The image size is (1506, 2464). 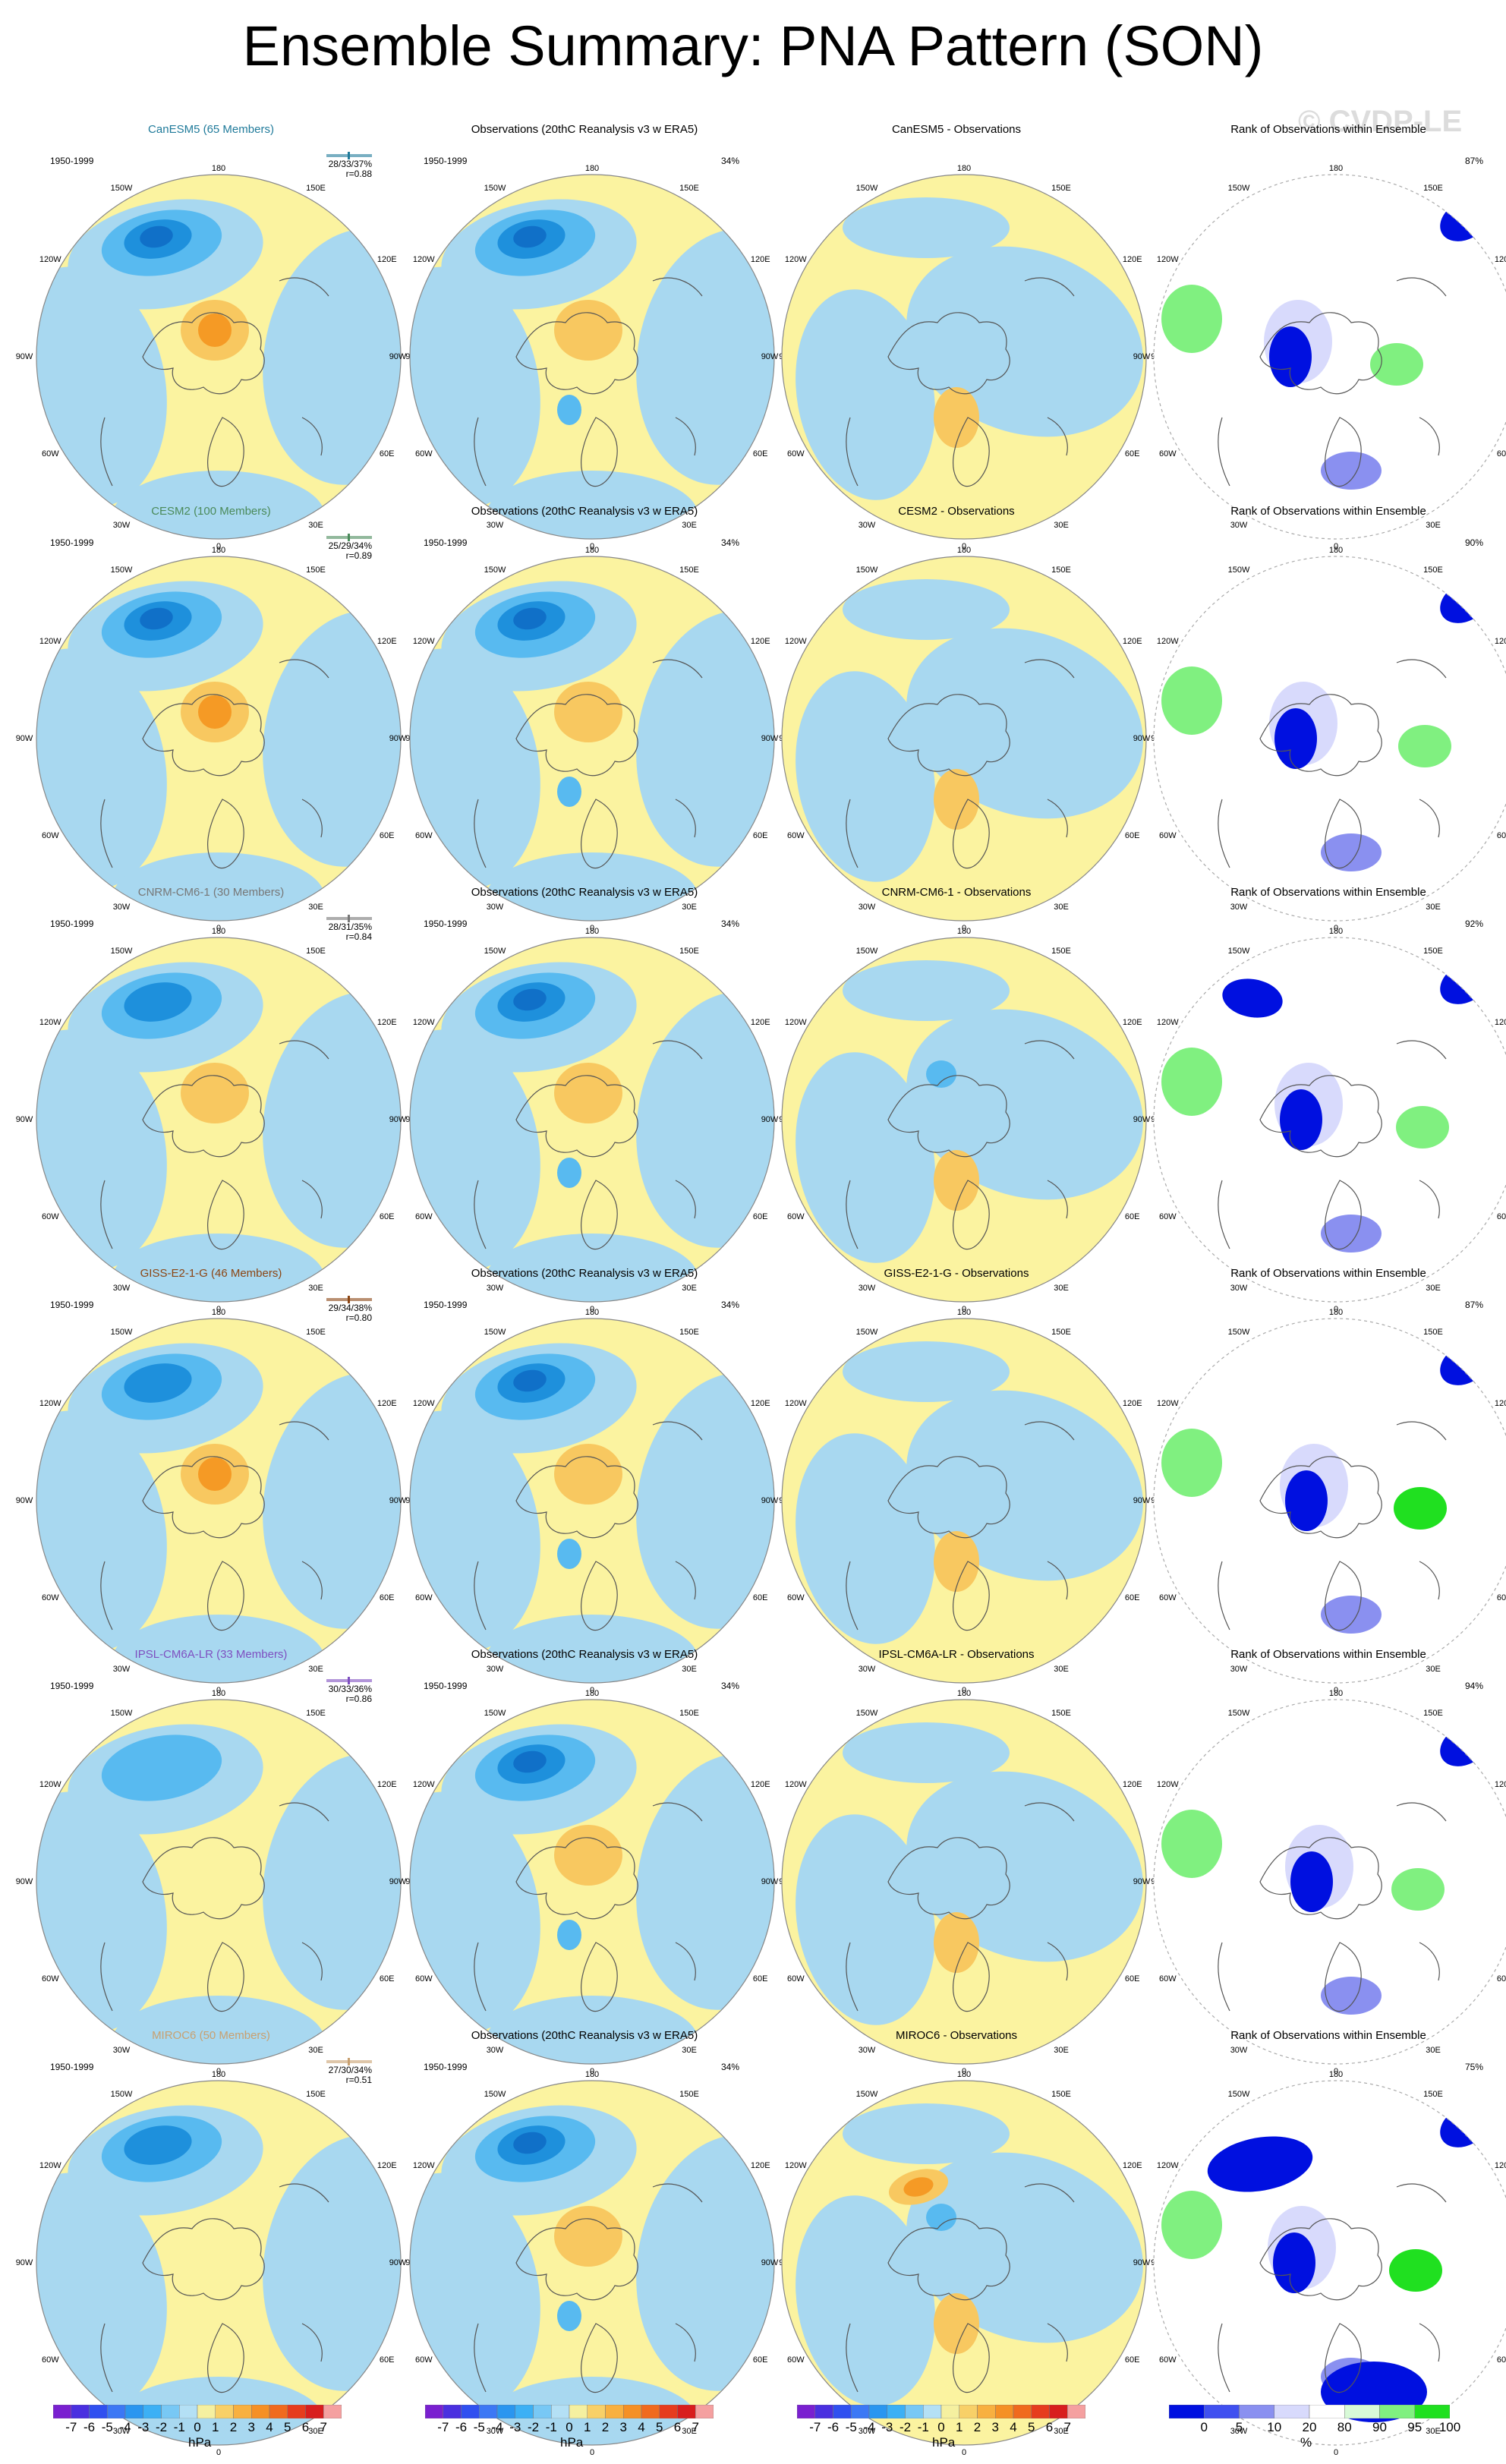 What do you see at coordinates (219, 2263) in the screenshot?
I see `model-map` at bounding box center [219, 2263].